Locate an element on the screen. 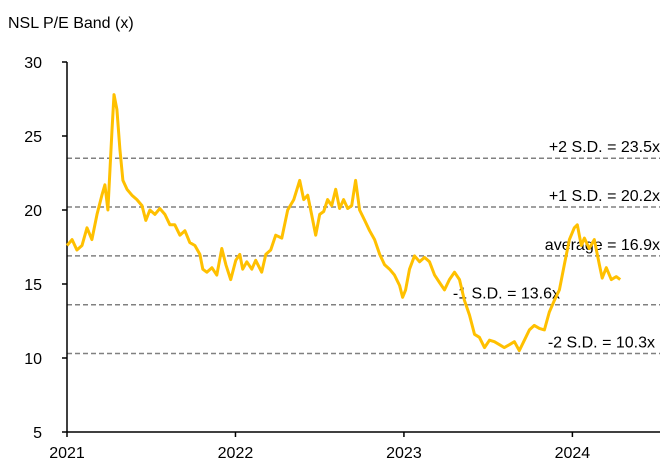 The image size is (669, 467). y-tick-label: 5 is located at coordinates (37, 433).